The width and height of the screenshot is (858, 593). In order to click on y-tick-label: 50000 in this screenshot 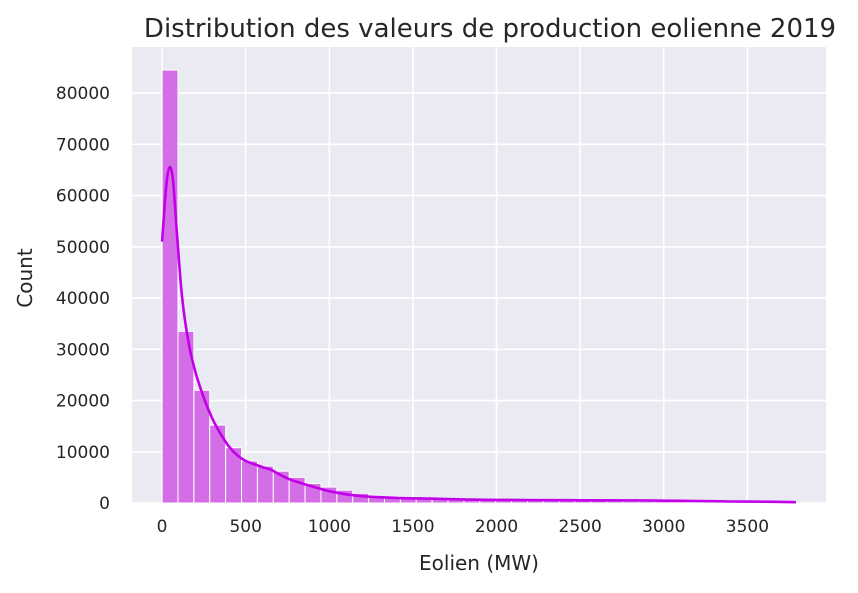, I will do `click(83, 248)`.